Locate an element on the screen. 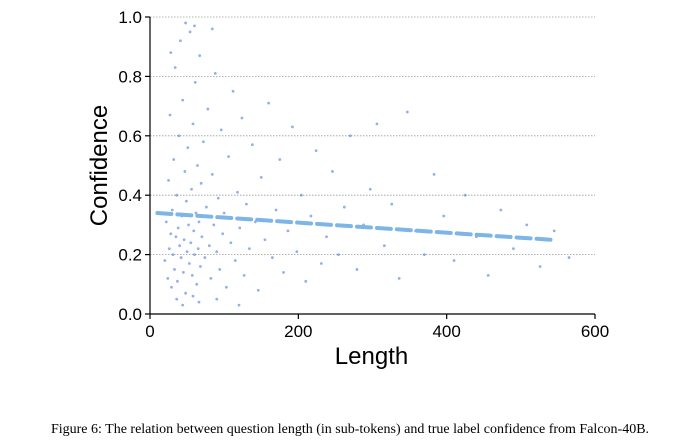  y-tick-label: 0.0 is located at coordinates (130, 314).